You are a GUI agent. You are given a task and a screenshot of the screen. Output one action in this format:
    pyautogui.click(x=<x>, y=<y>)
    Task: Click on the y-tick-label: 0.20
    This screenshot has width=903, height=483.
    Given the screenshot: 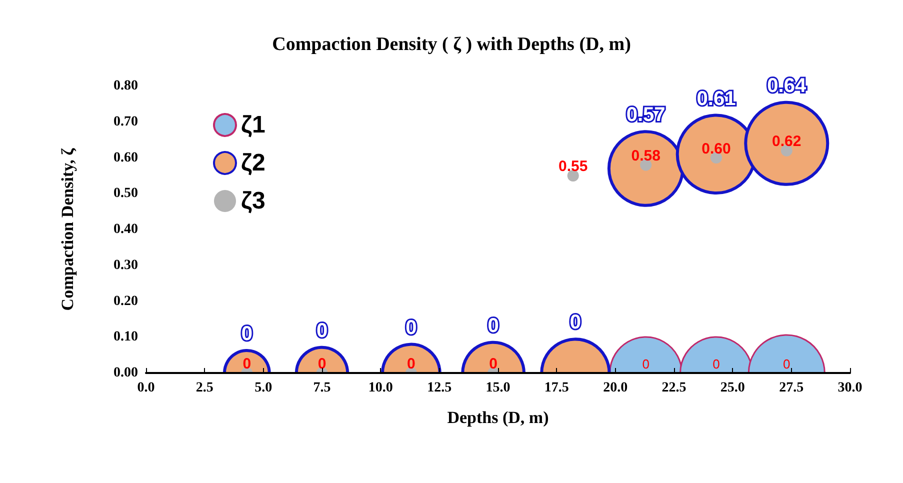 What is the action you would take?
    pyautogui.click(x=126, y=301)
    